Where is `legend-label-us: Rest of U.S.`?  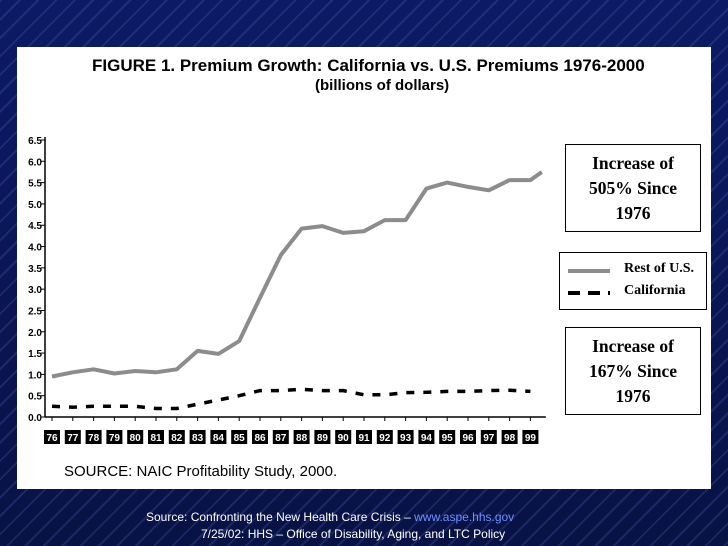 legend-label-us: Rest of U.S. is located at coordinates (659, 268).